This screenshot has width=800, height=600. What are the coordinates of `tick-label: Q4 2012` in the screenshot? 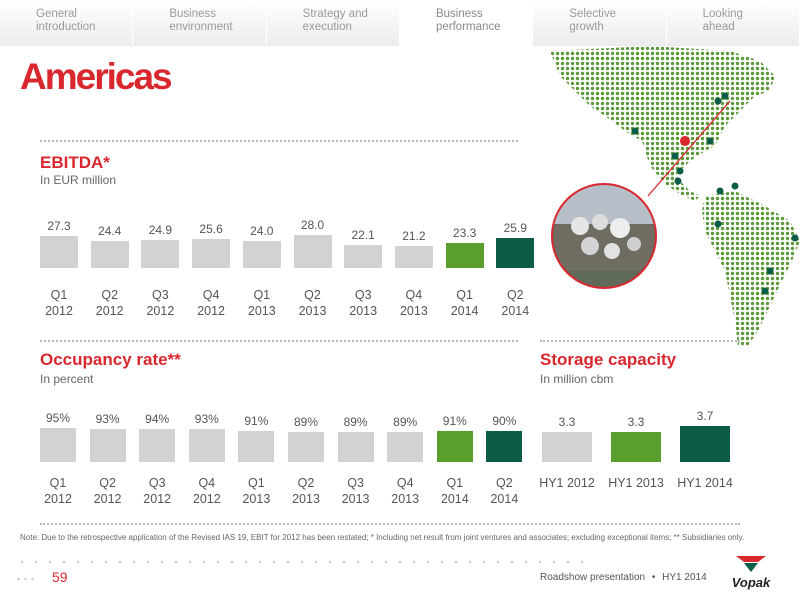 It's located at (211, 303).